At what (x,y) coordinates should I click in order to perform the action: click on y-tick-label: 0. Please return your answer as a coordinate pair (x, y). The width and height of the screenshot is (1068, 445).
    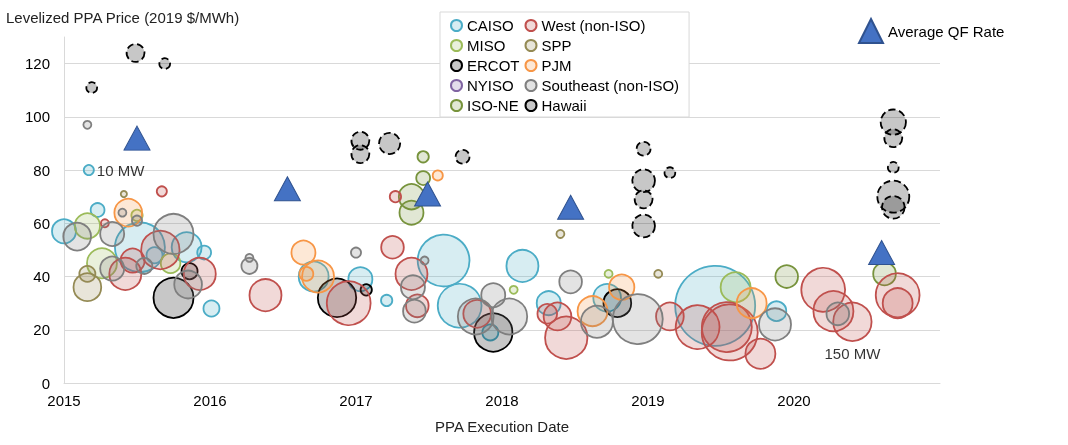
    Looking at the image, I should click on (45, 383).